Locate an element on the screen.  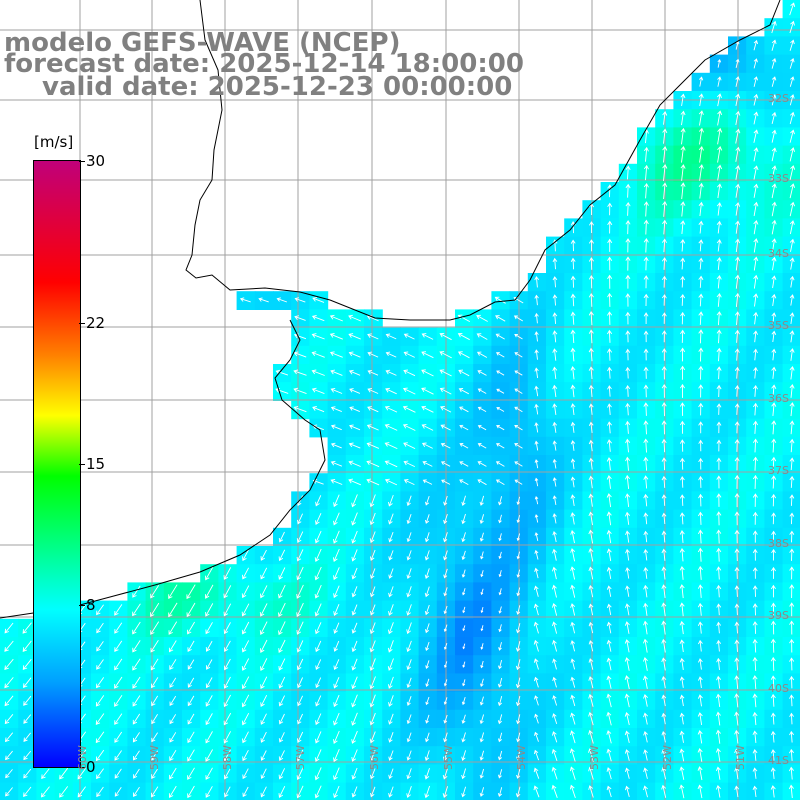
longitude-label: 55W is located at coordinates (448, 757).